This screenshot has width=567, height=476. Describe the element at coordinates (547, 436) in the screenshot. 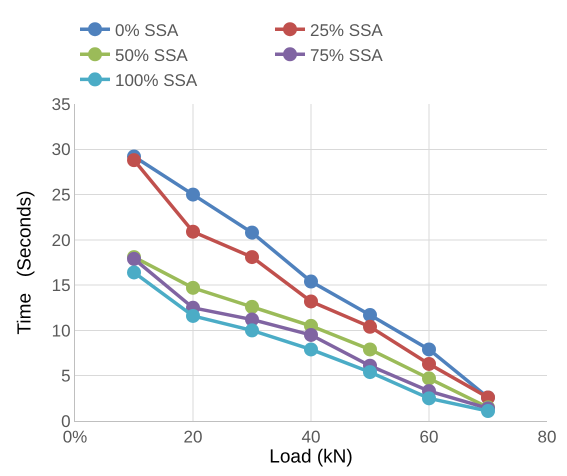

I see `x-tick-label: 80` at that location.